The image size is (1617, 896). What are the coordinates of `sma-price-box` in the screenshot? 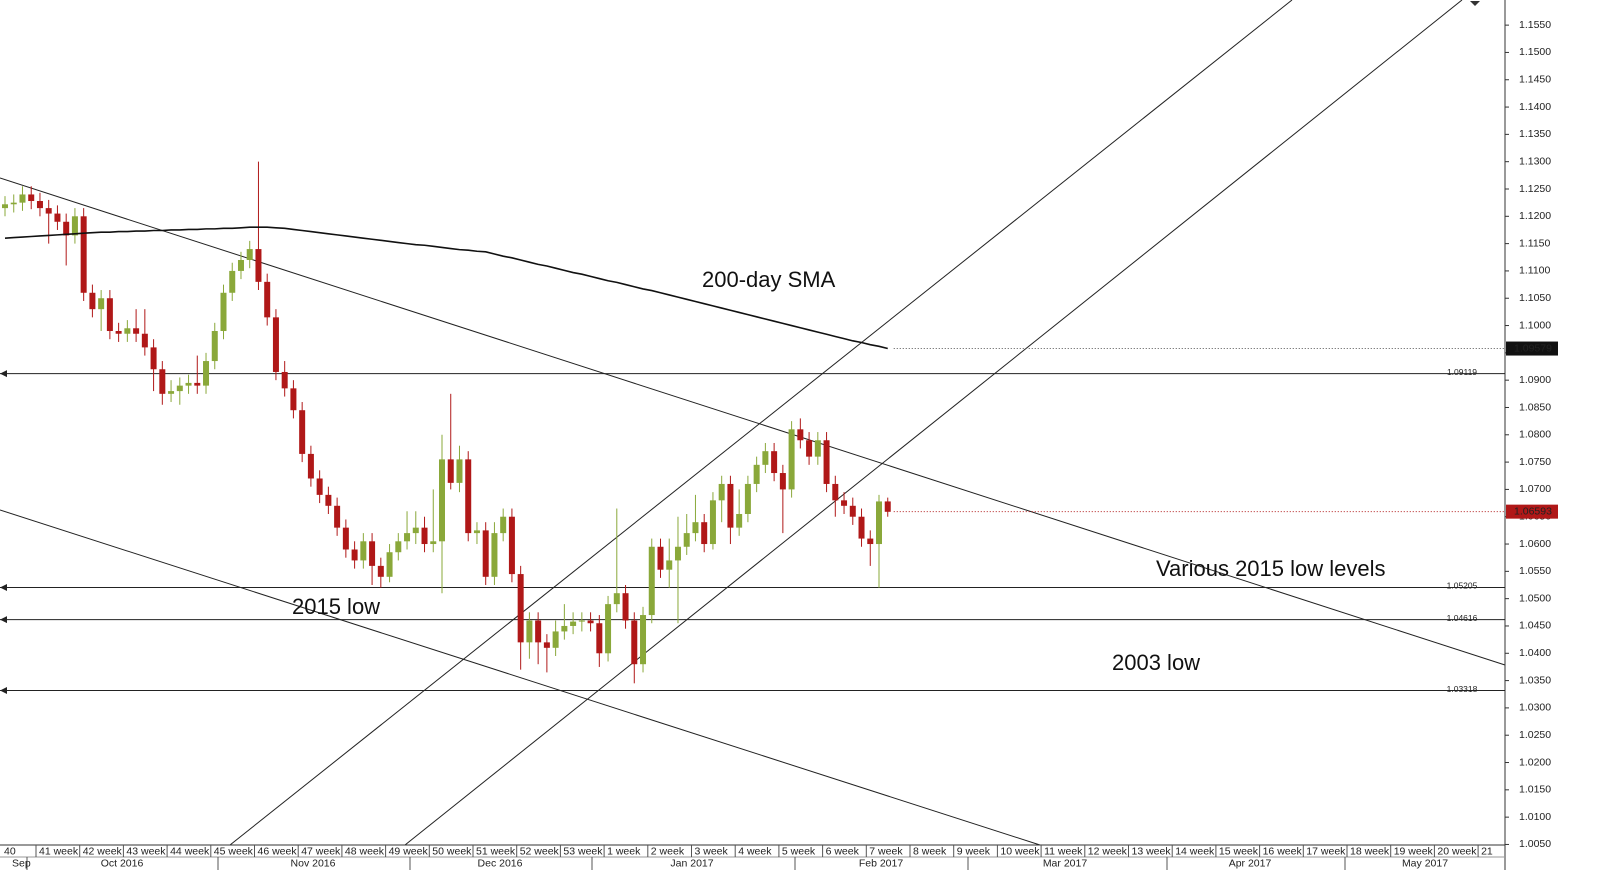 It's located at (1532, 348).